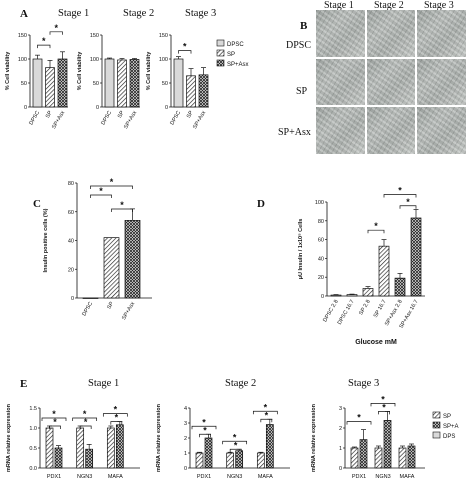  Describe the element at coordinates (159, 437) in the screenshot. I see `y-axis-label: mRNA relative expression` at that location.